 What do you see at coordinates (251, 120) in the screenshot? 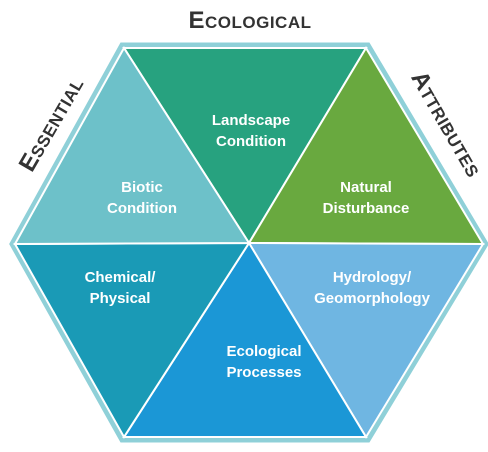
I see `segment-label: Landscape` at bounding box center [251, 120].